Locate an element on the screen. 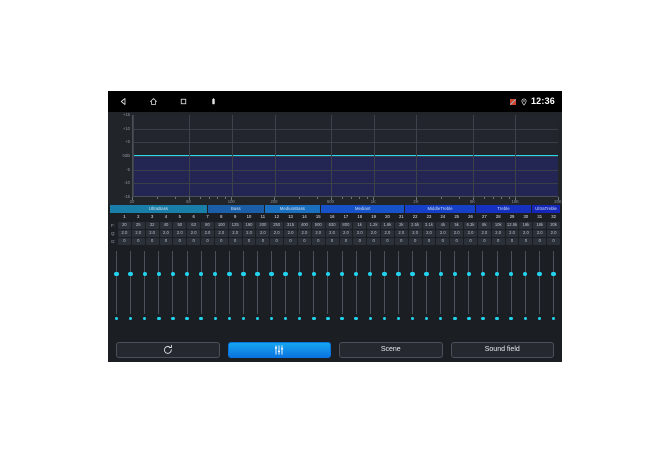 The image size is (670, 453). band-frequency-cell: 315 is located at coordinates (290, 225).